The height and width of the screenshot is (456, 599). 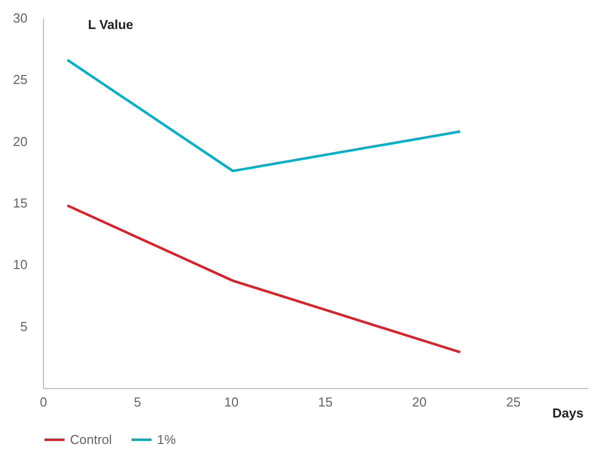 What do you see at coordinates (91, 439) in the screenshot?
I see `legend-label: Control` at bounding box center [91, 439].